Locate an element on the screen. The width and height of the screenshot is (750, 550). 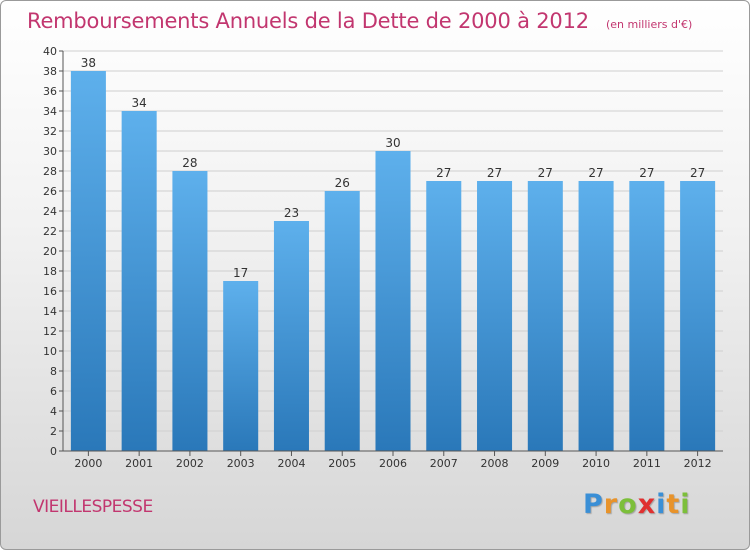
x-tick-label-2011: 2011 is located at coordinates (647, 463).